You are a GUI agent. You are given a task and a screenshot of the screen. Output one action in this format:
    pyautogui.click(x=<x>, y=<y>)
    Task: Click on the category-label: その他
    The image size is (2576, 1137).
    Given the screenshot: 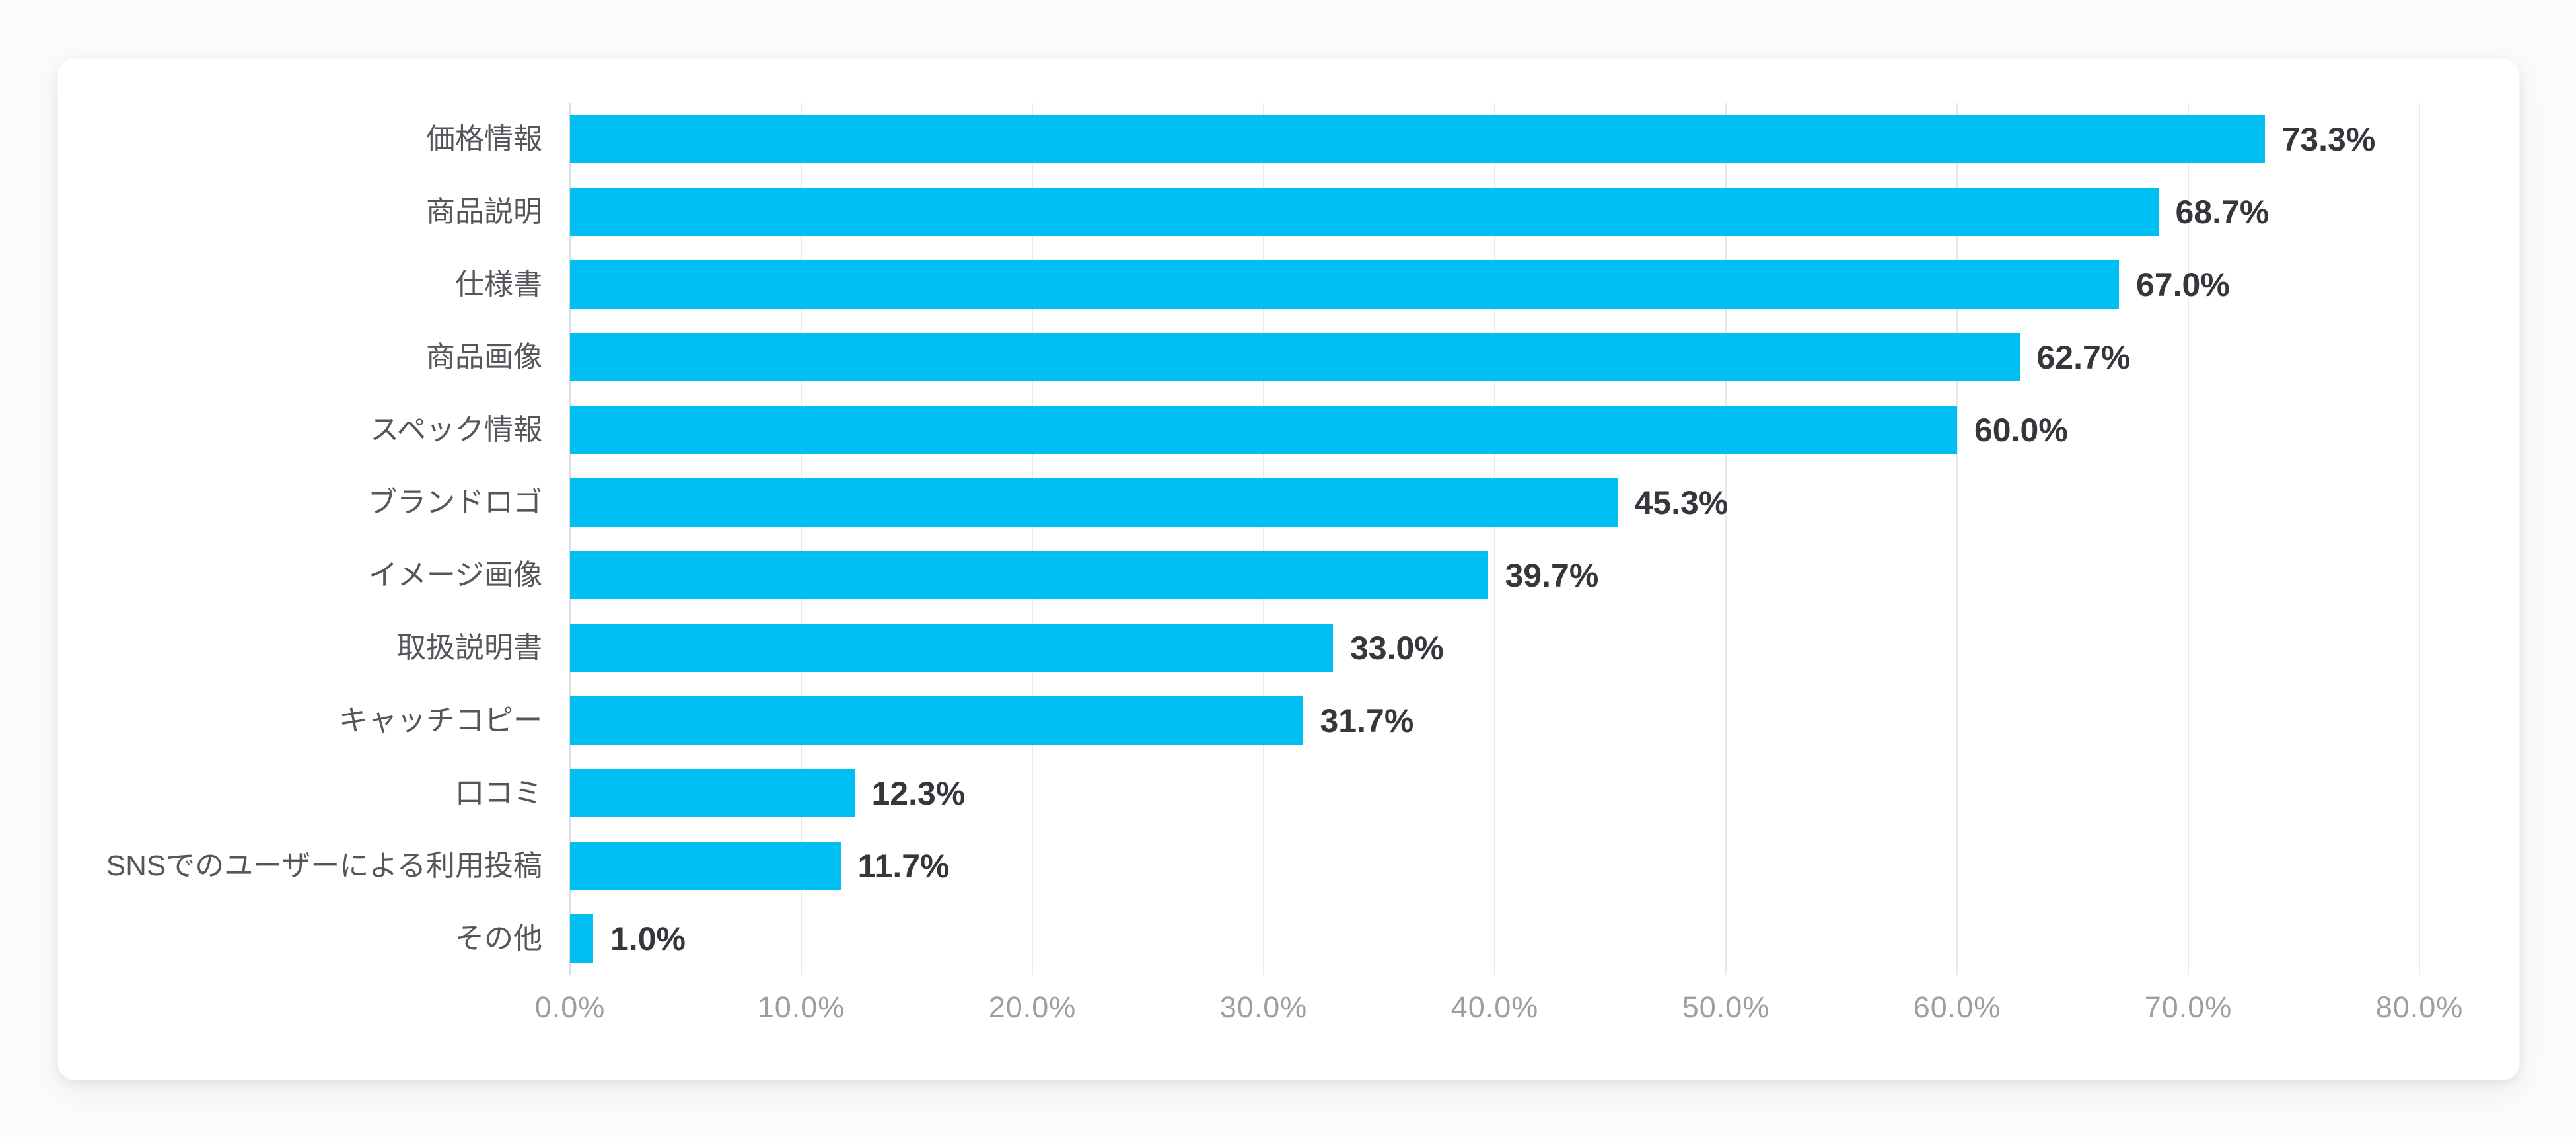 What is the action you would take?
    pyautogui.click(x=499, y=938)
    